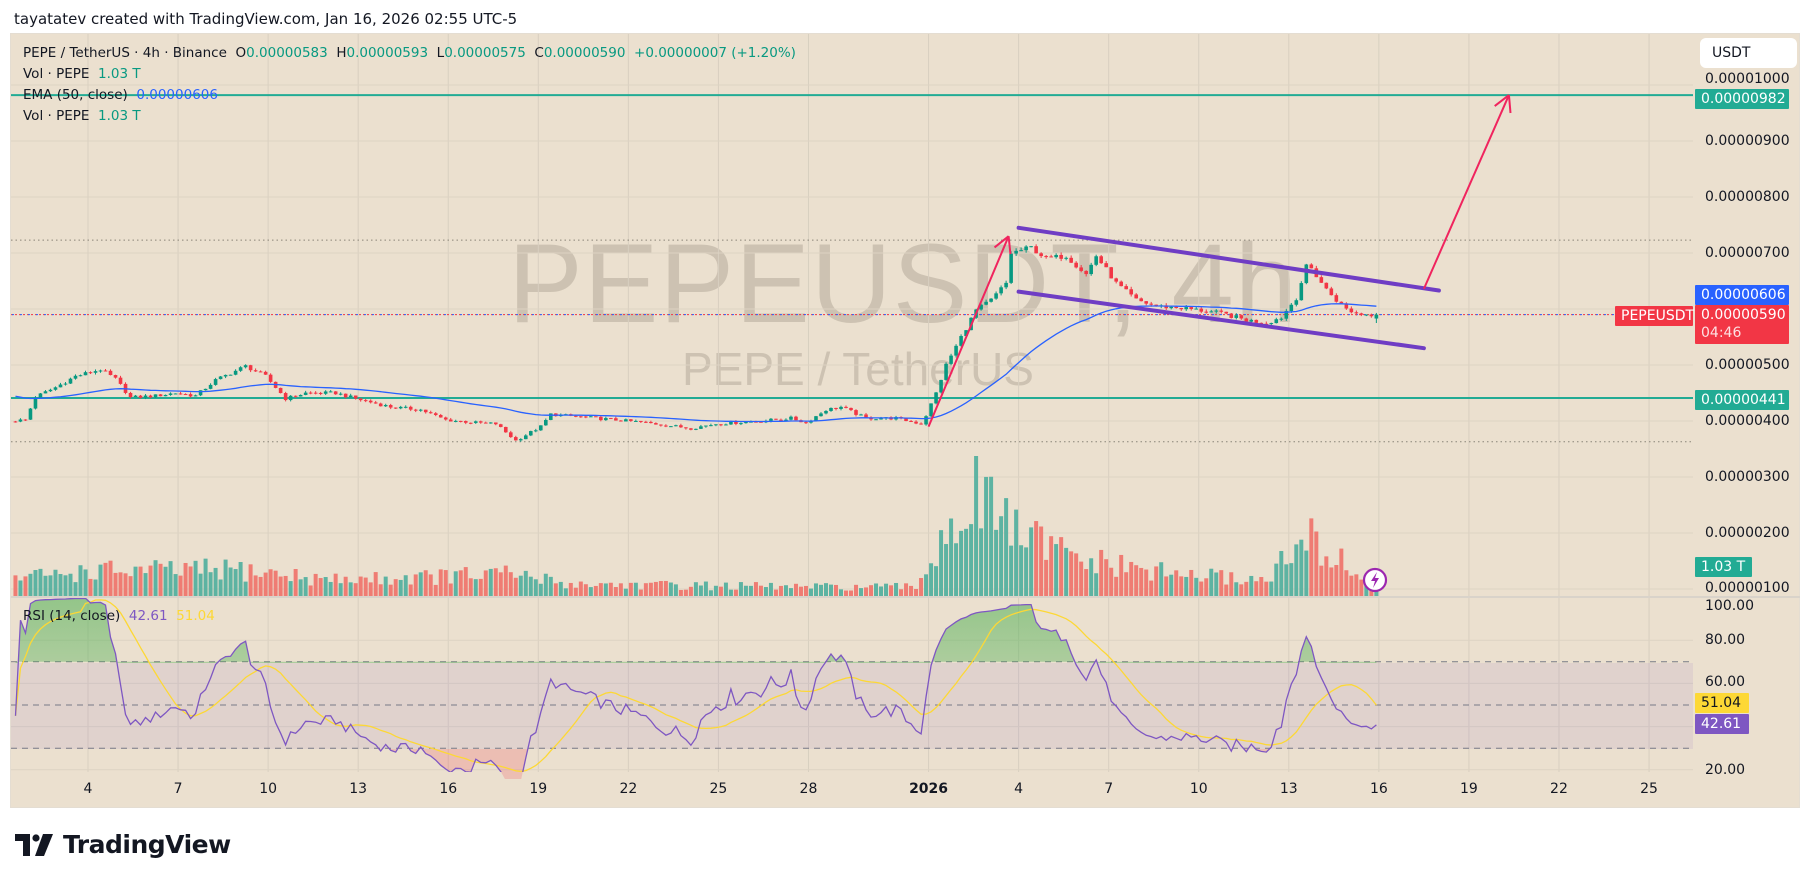  What do you see at coordinates (82, 116) in the screenshot?
I see `legend-volume-2: Vol · PEPE 1.03 T` at bounding box center [82, 116].